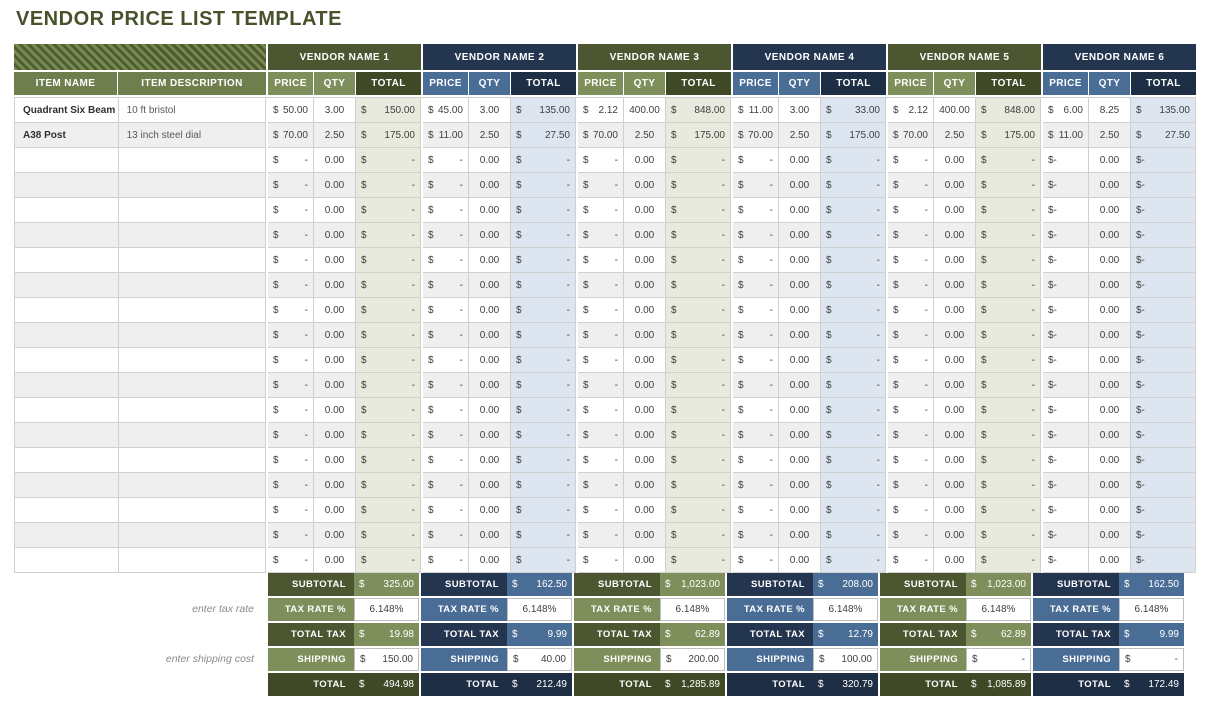 Image resolution: width=1209 pixels, height=726 pixels. I want to click on qty-cell: 400.00, so click(955, 110).